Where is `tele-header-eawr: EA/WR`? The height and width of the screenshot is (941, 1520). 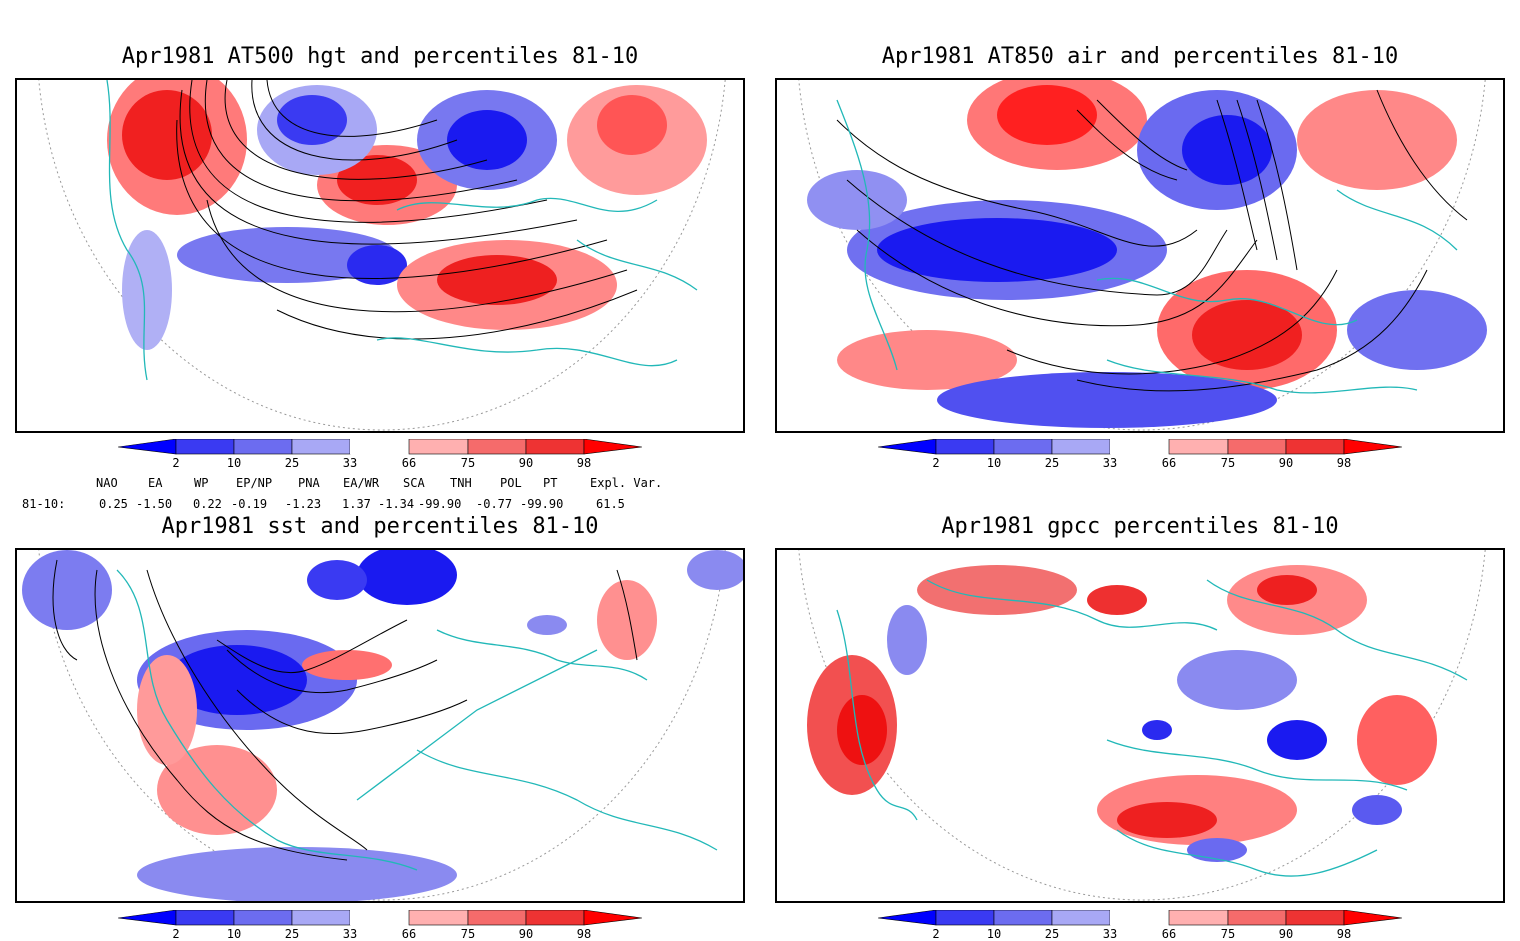
tele-header-eawr: EA/WR is located at coordinates (361, 483).